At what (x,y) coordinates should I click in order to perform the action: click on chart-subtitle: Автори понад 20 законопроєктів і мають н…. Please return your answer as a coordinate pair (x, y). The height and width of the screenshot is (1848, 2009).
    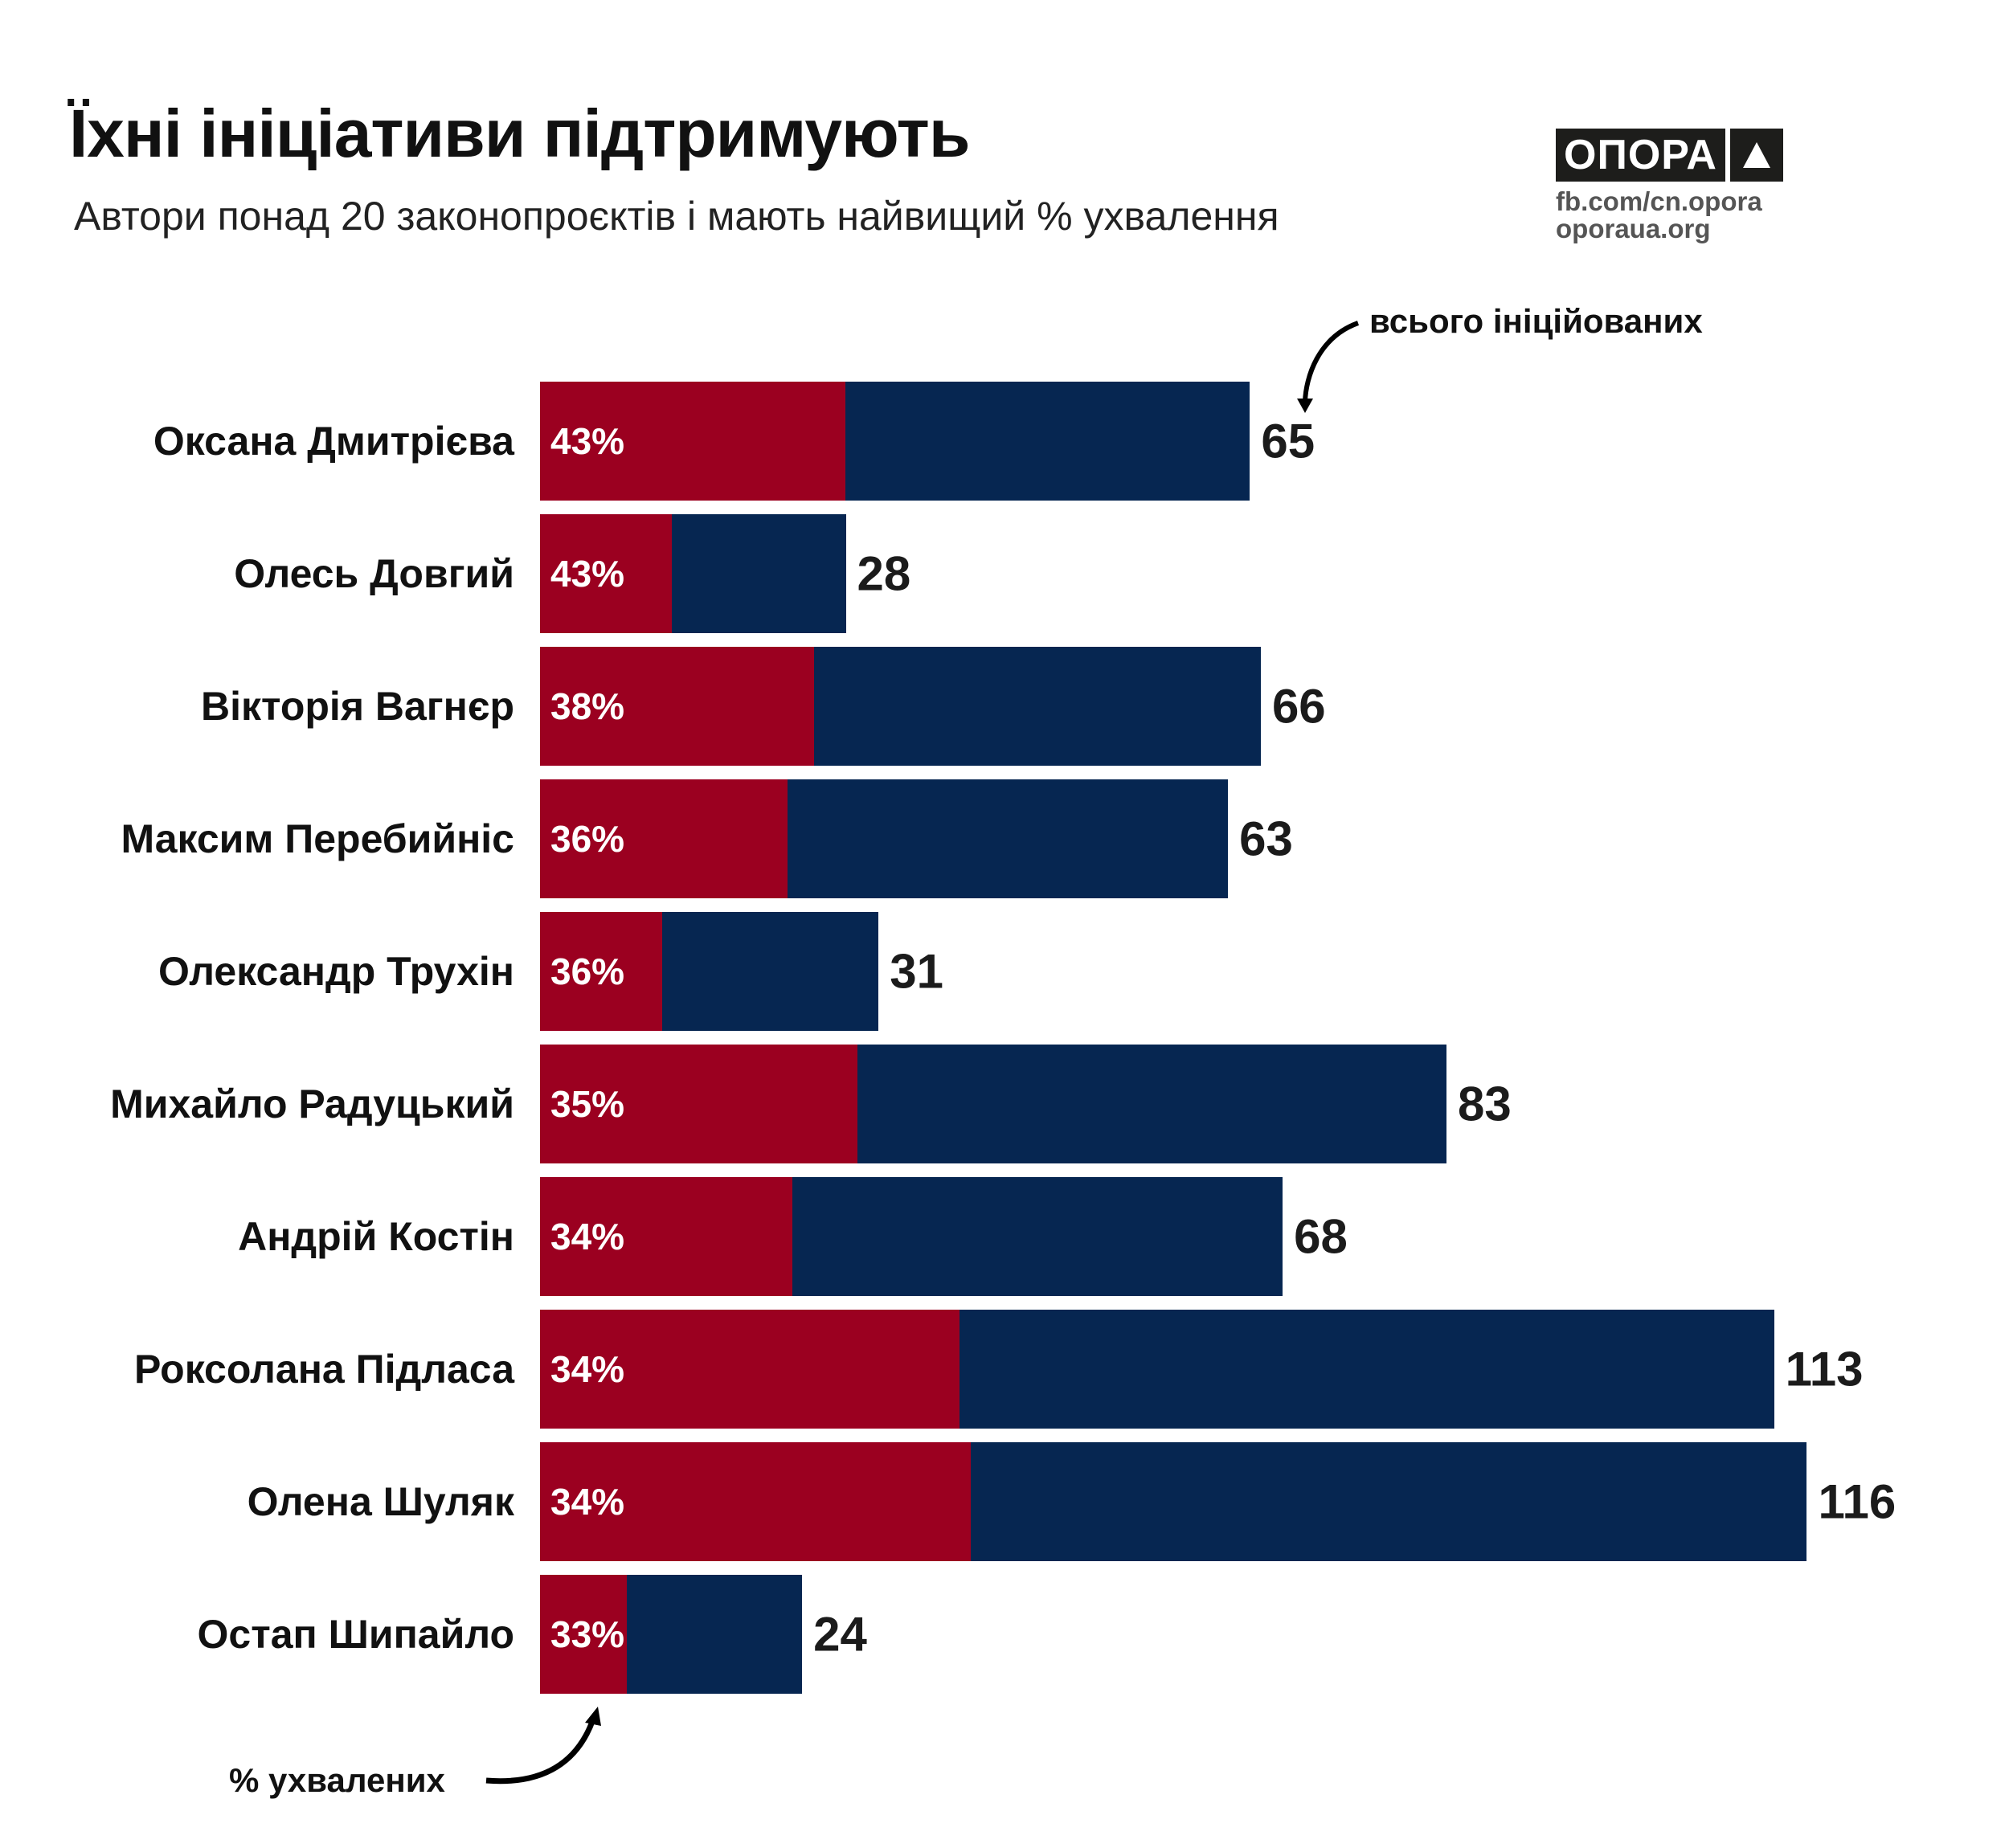
    Looking at the image, I should click on (676, 217).